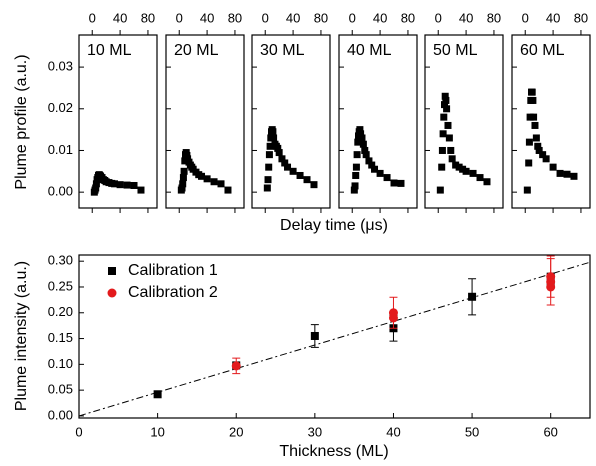 This screenshot has width=596, height=466. What do you see at coordinates (60, 285) in the screenshot?
I see `y-tick-label: 0.25` at bounding box center [60, 285].